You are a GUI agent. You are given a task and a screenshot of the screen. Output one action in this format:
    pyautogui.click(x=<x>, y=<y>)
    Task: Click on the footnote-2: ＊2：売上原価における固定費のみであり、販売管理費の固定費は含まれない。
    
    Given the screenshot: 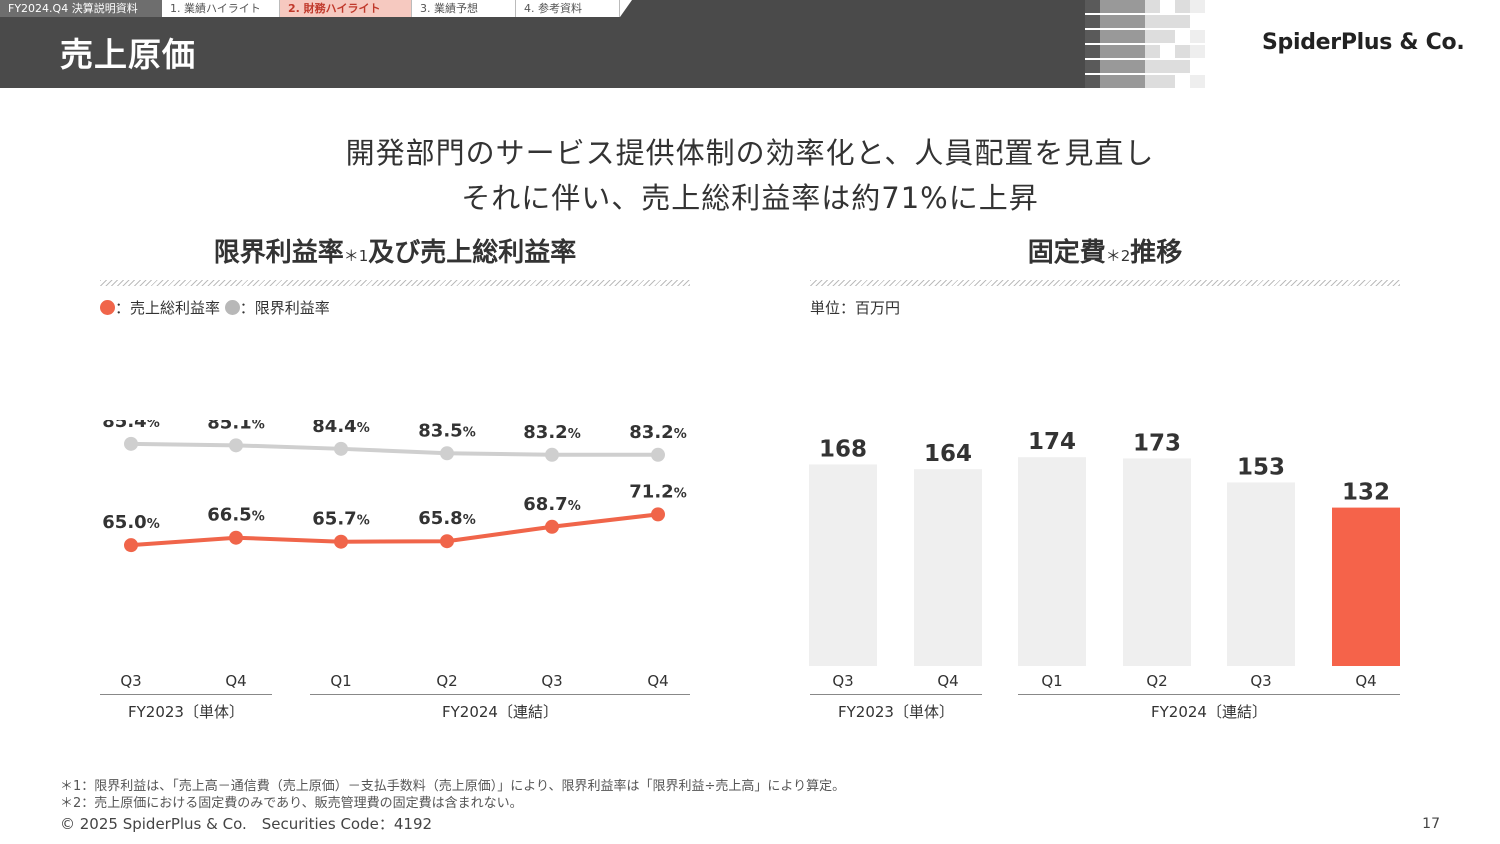 What is the action you would take?
    pyautogui.click(x=291, y=803)
    